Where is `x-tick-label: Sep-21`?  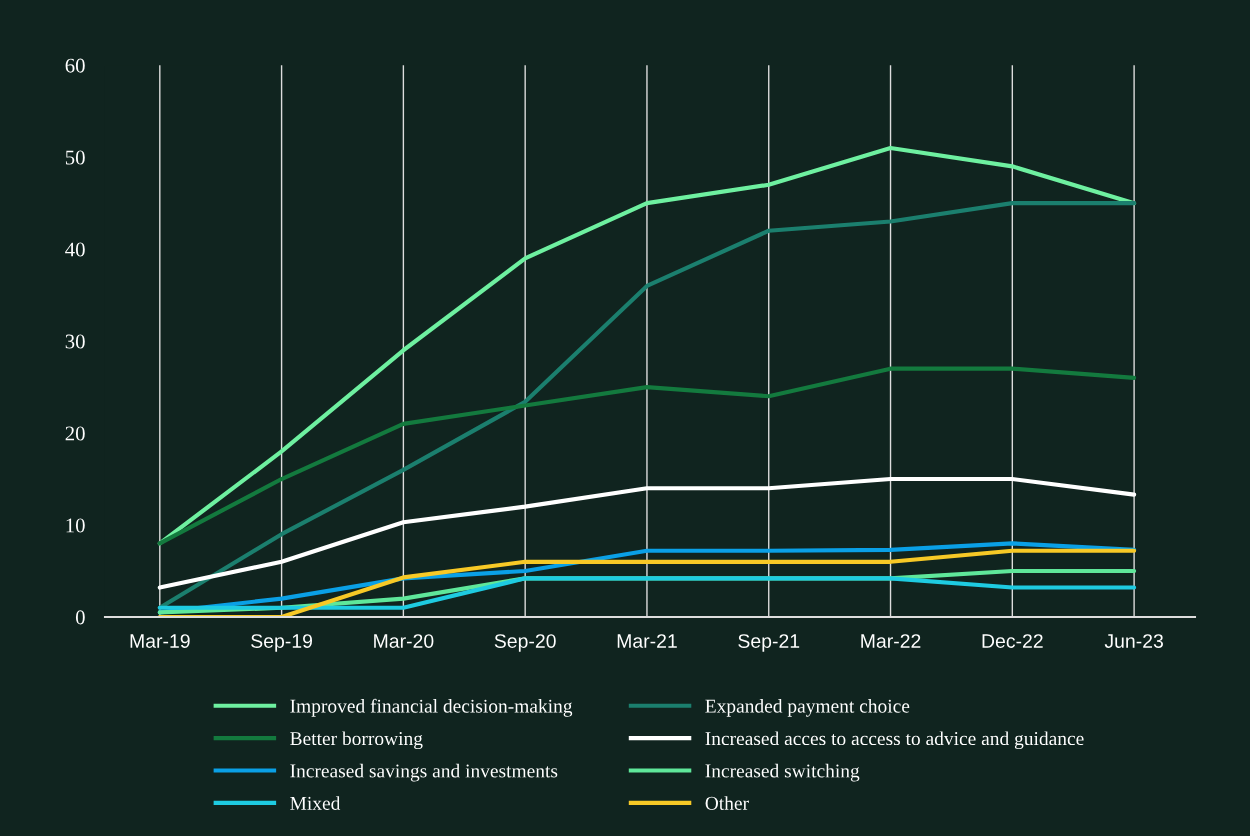 x-tick-label: Sep-21 is located at coordinates (769, 643).